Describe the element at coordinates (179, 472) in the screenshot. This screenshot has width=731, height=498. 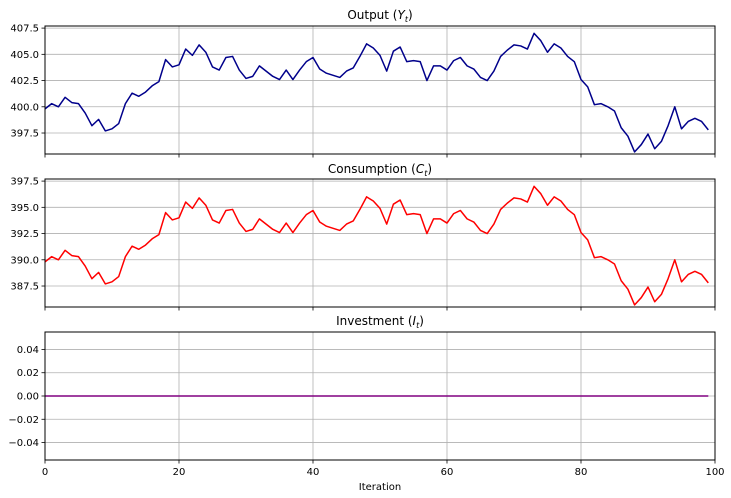
I see `x-tick-label: 20` at that location.